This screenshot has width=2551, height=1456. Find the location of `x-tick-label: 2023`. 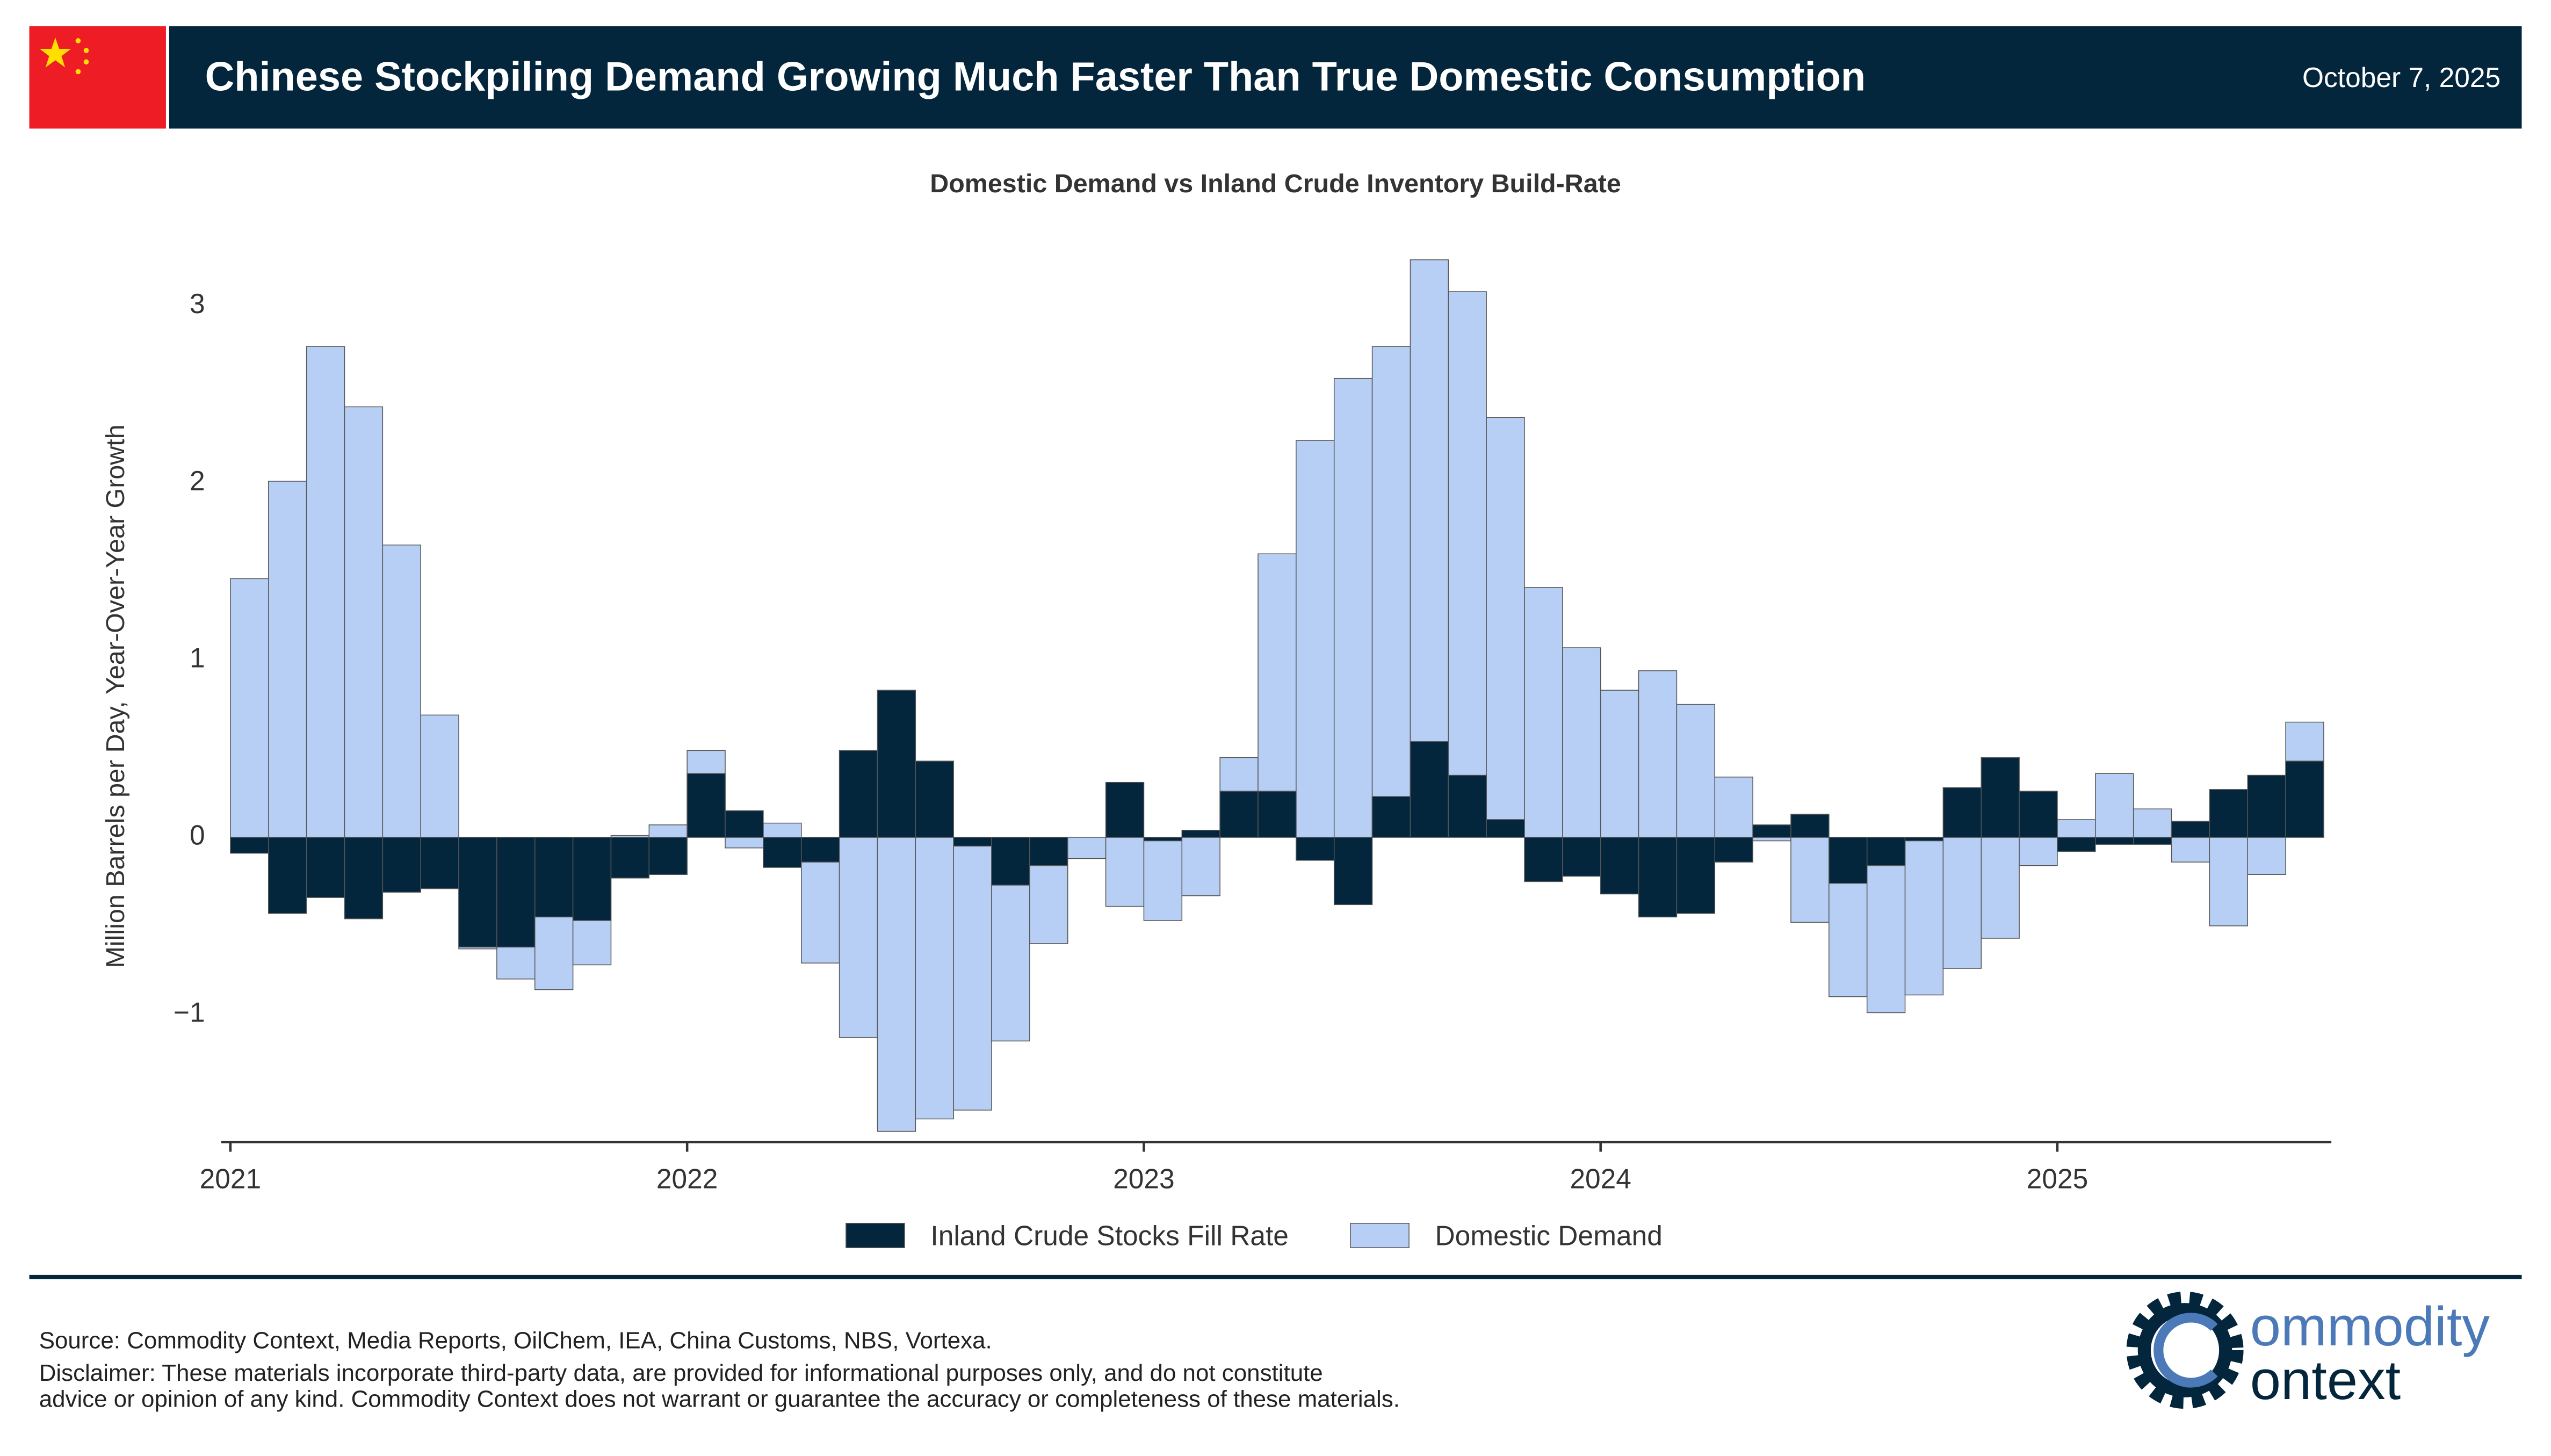

x-tick-label: 2023 is located at coordinates (1144, 1178).